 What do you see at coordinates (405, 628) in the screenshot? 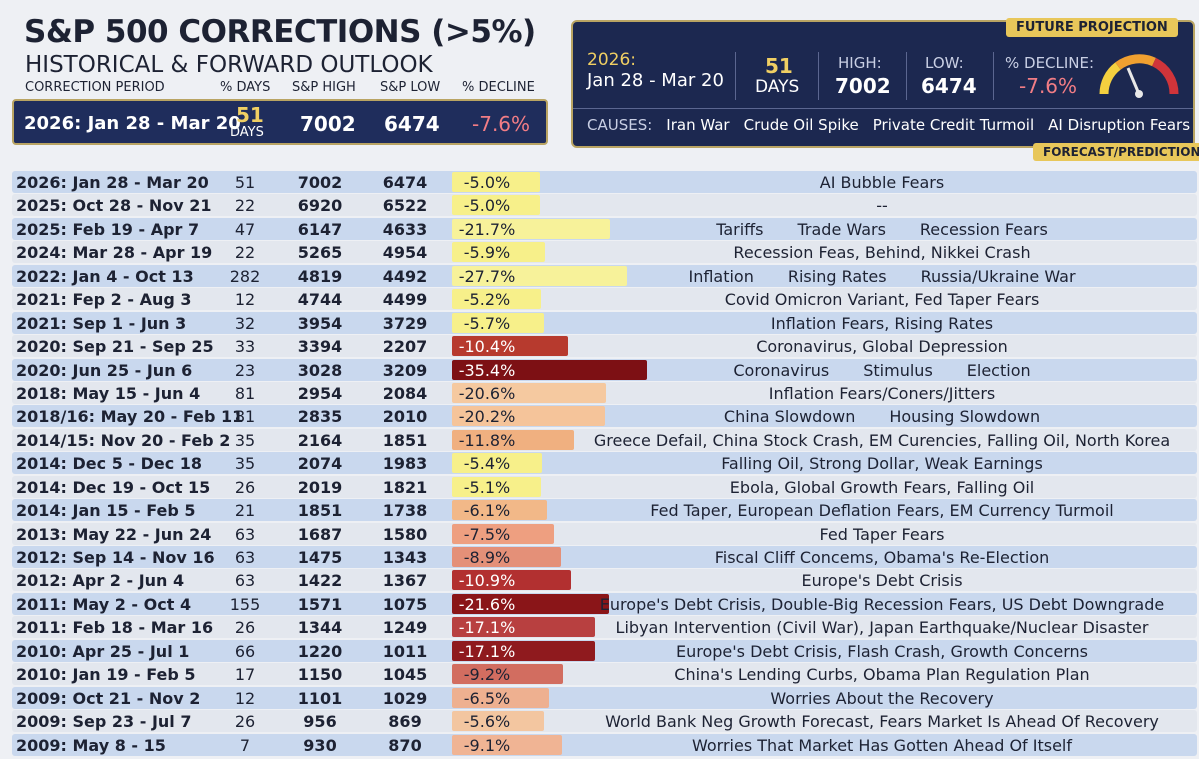
I see `low: 1249` at bounding box center [405, 628].